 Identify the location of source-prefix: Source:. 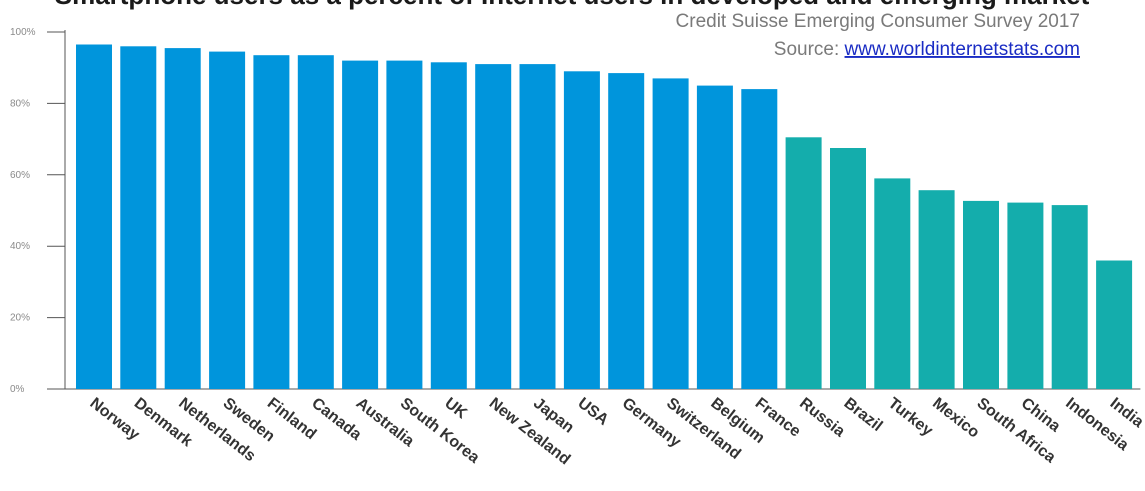
(809, 49).